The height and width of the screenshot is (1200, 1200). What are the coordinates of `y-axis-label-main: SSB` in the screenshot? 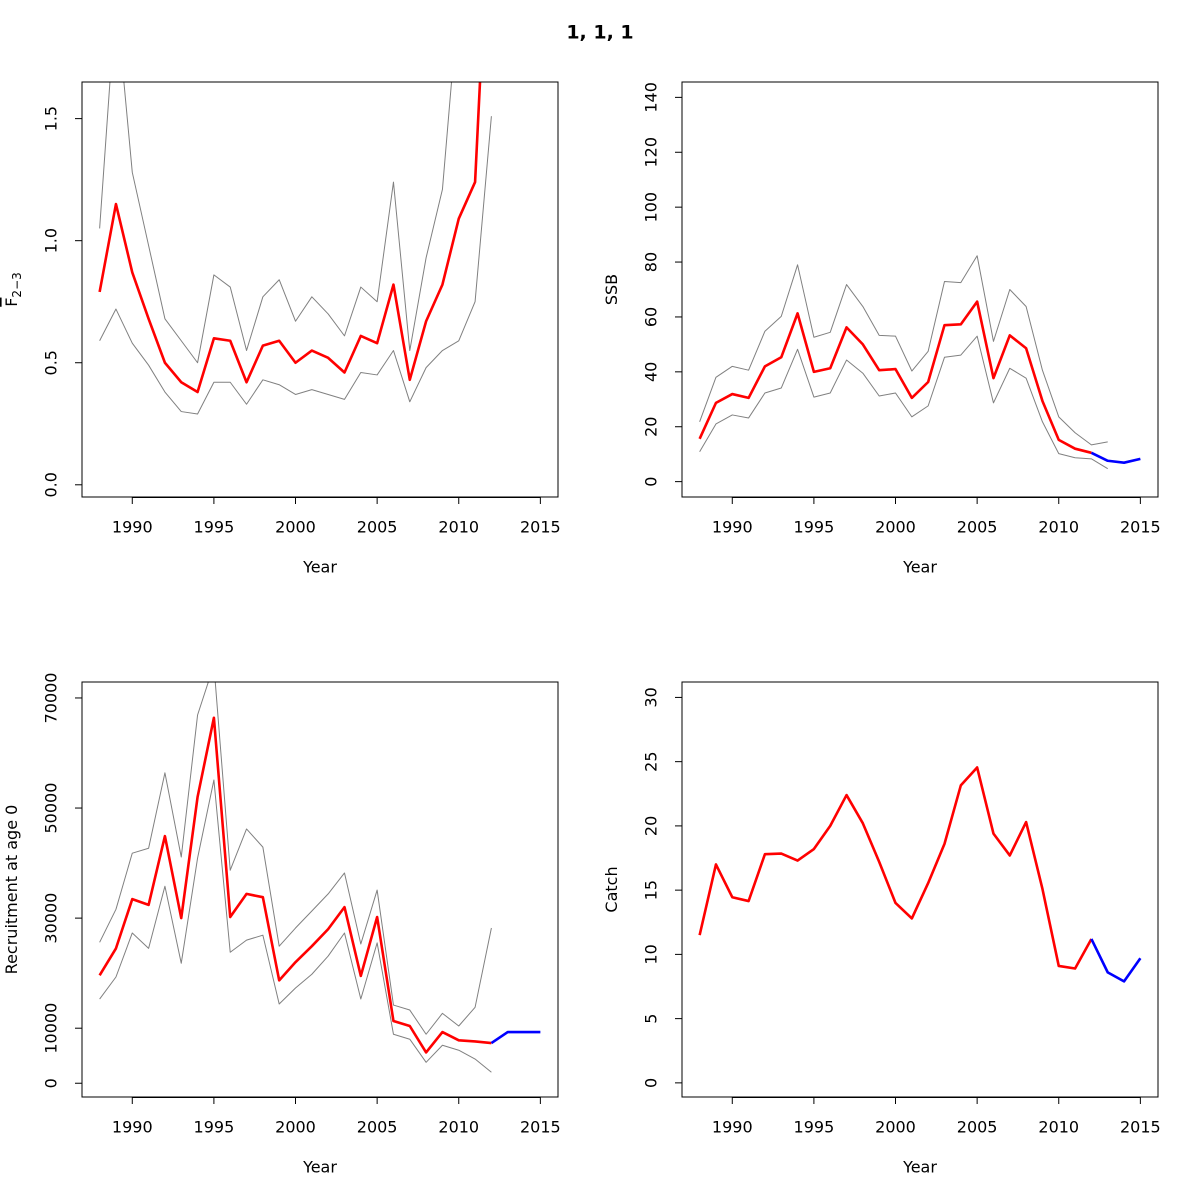 It's located at (611, 289).